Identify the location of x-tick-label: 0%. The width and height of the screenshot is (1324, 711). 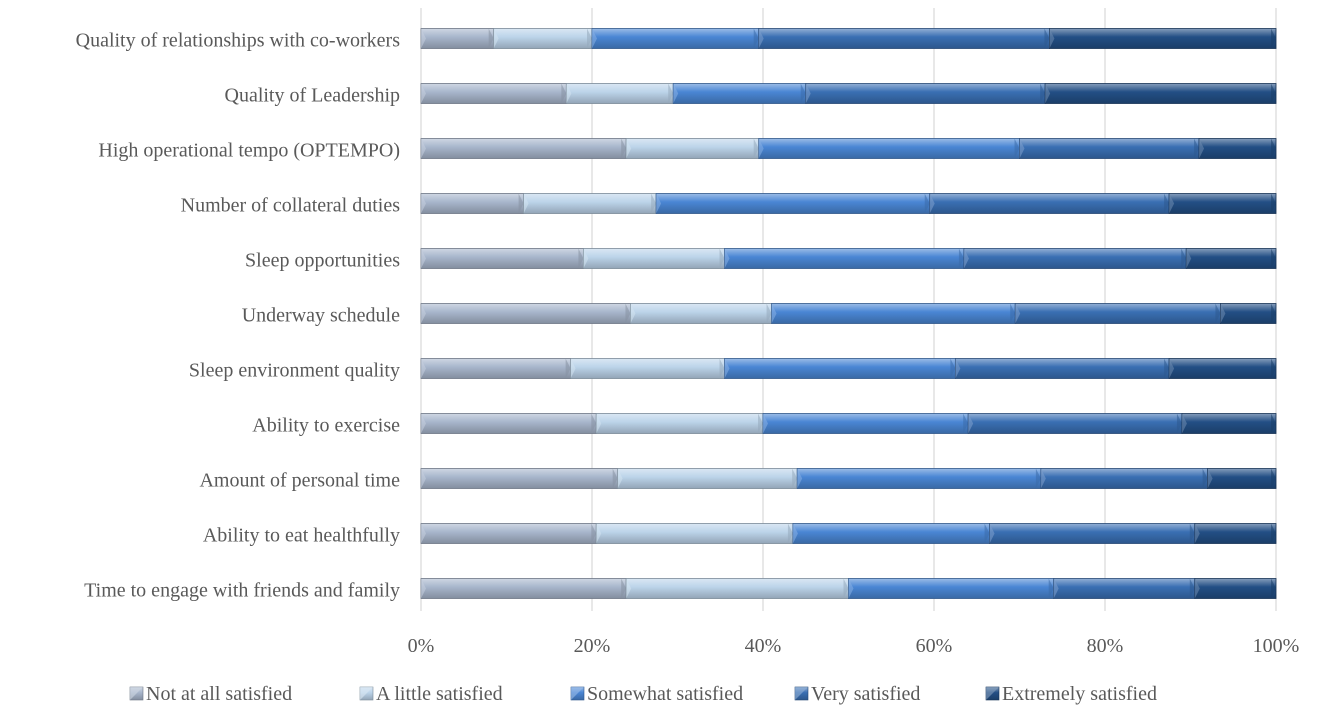
(421, 646).